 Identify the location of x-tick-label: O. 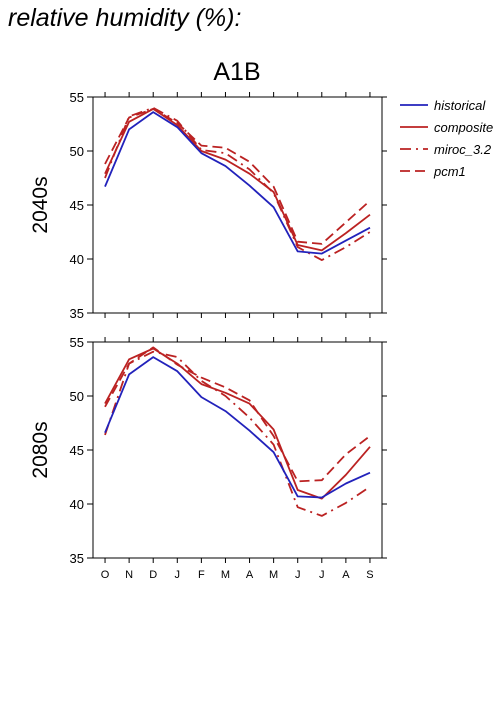
(105, 575).